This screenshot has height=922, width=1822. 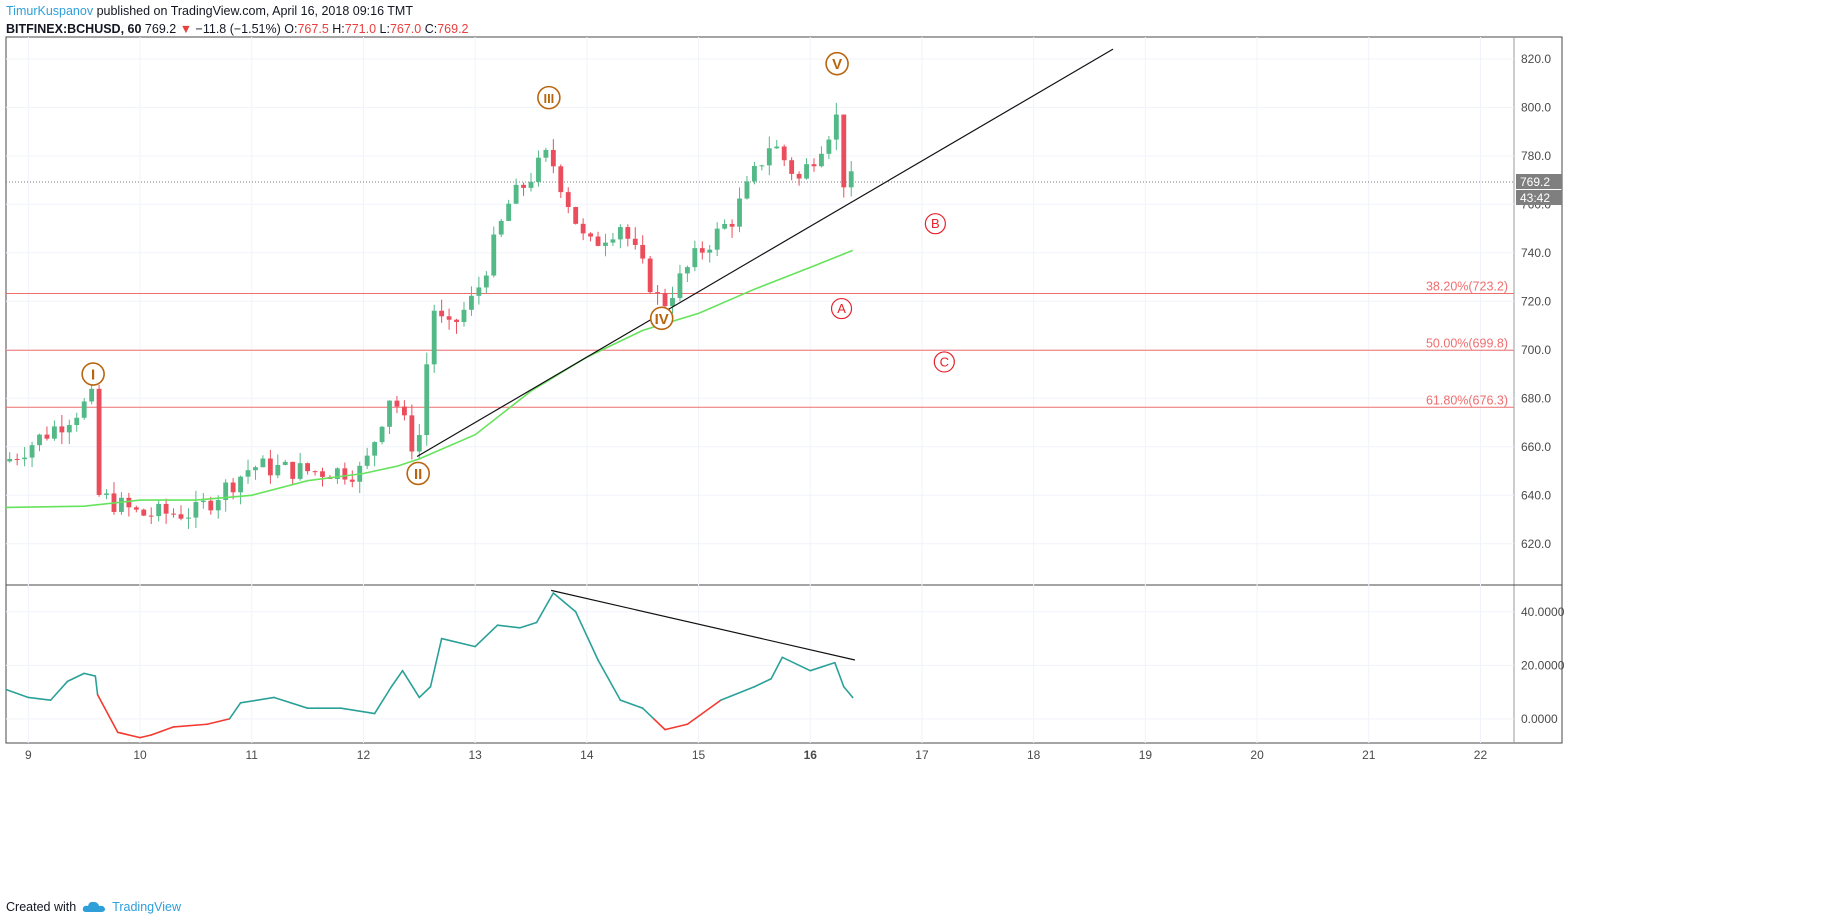 I want to click on time-tick-label: 15, so click(x=699, y=755).